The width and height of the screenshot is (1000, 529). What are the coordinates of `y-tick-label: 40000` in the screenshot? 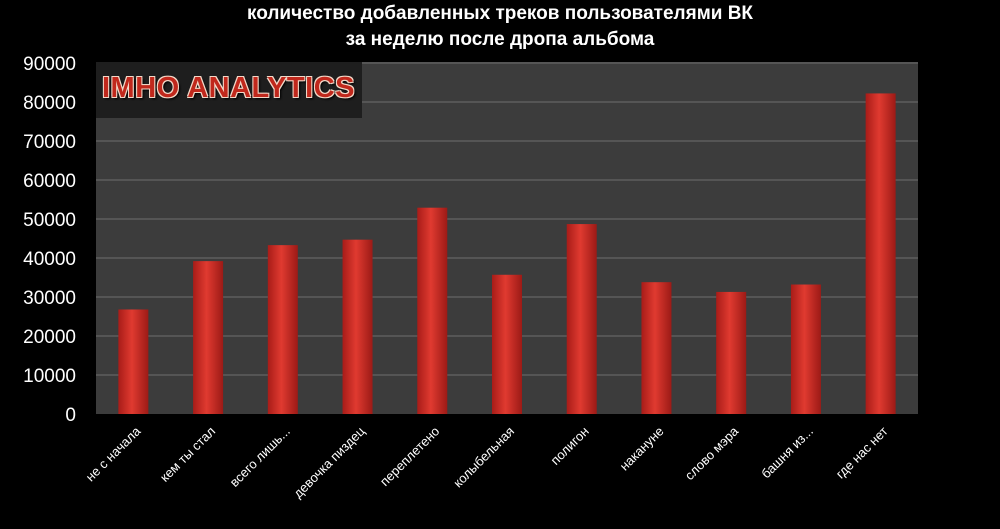 It's located at (49, 259).